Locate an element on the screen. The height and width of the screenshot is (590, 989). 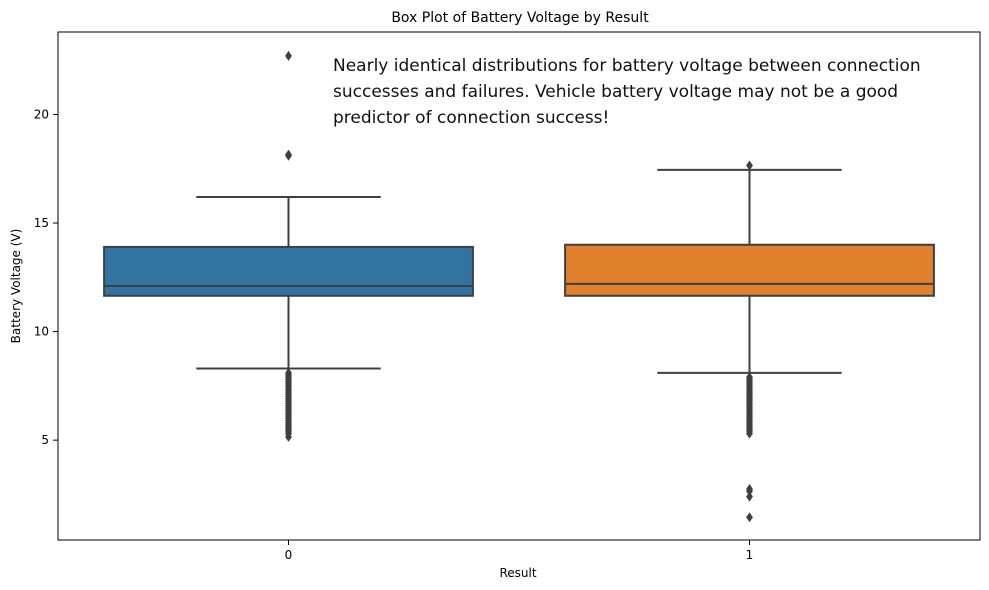
y-tick-label: 5 is located at coordinates (45, 440).